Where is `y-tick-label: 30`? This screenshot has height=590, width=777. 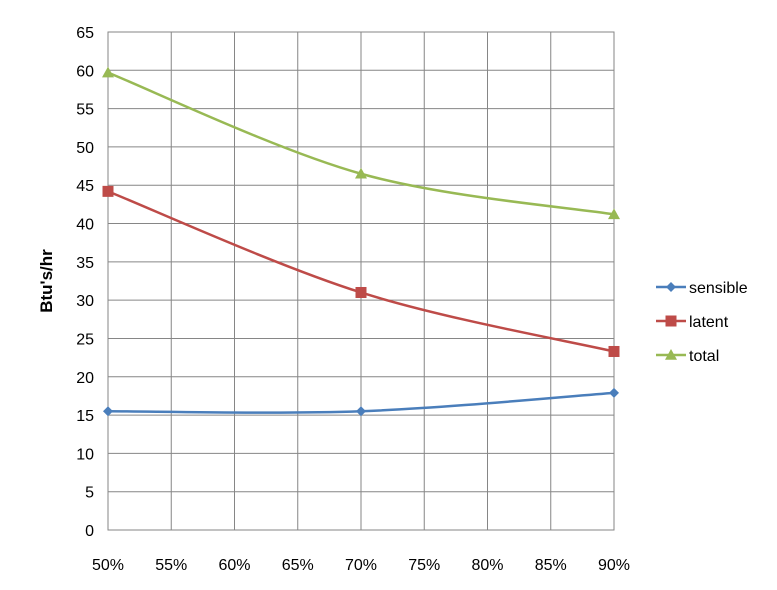 y-tick-label: 30 is located at coordinates (85, 301).